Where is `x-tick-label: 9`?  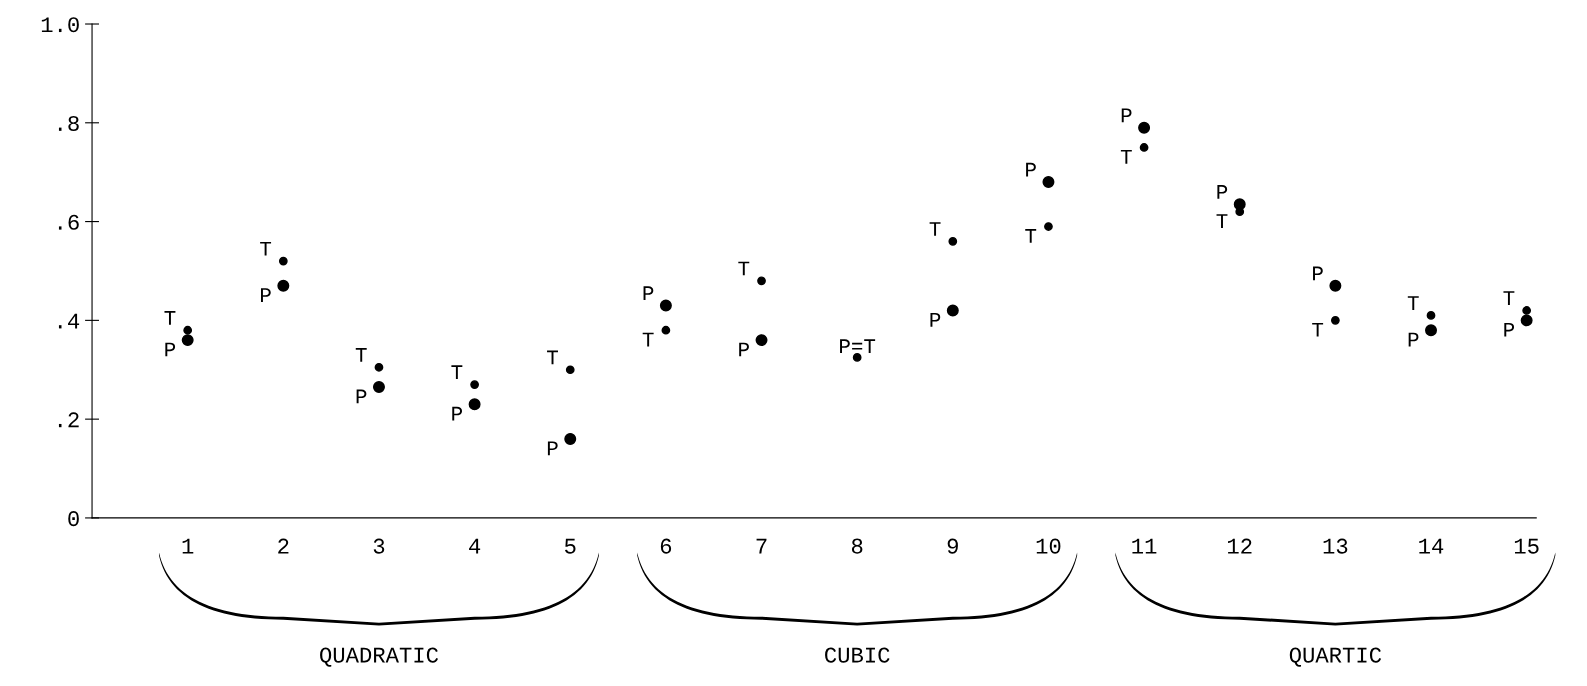 x-tick-label: 9 is located at coordinates (952, 546).